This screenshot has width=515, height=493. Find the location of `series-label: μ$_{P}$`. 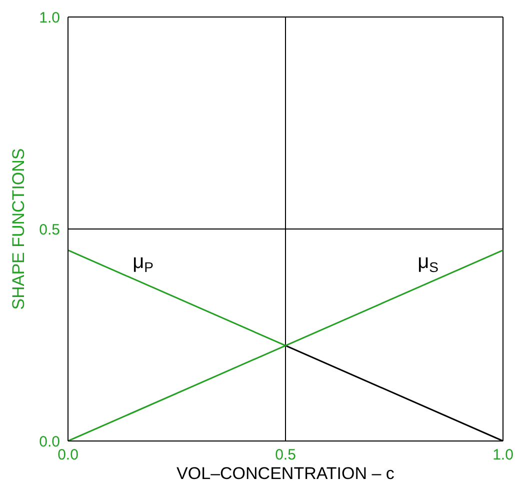

series-label: μ$_{P}$ is located at coordinates (143, 263).